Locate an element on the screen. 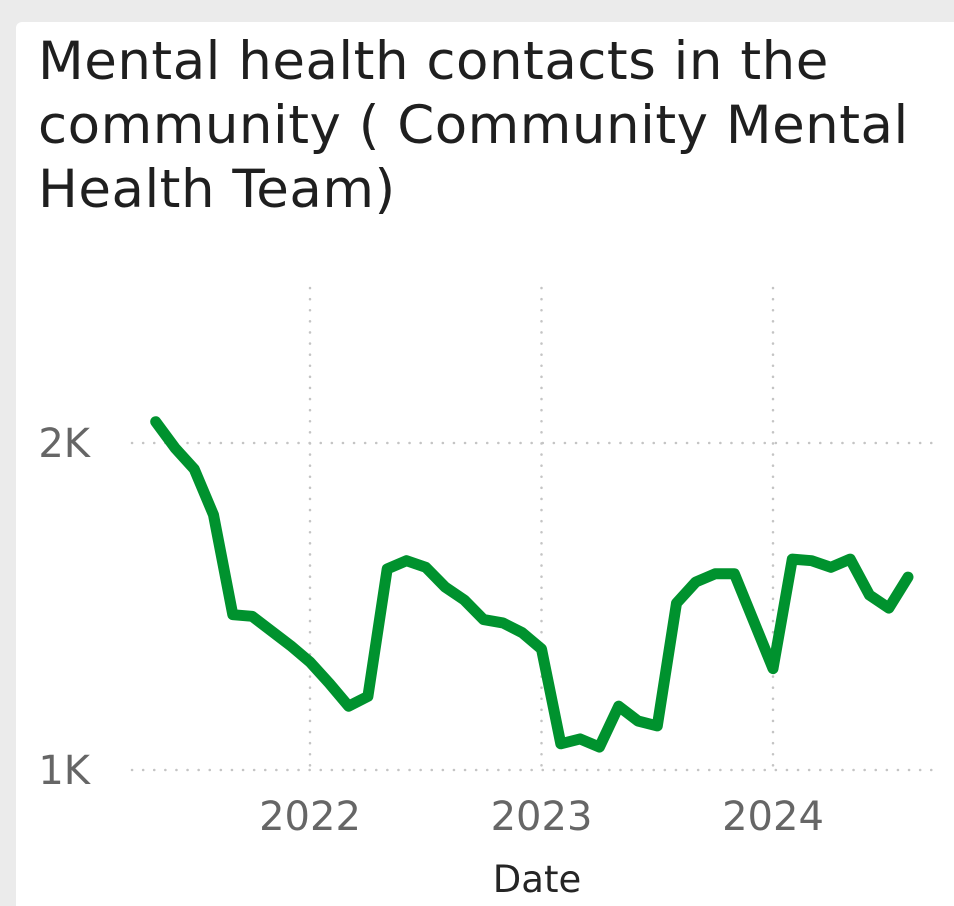 The height and width of the screenshot is (906, 954). x-tick-label-2024: 2024 is located at coordinates (773, 817).